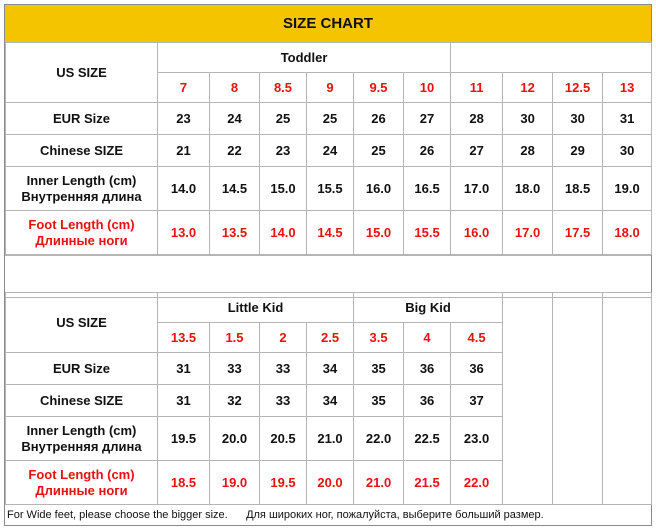 The height and width of the screenshot is (531, 656). What do you see at coordinates (627, 150) in the screenshot?
I see `chinese-size-cell: 30` at bounding box center [627, 150].